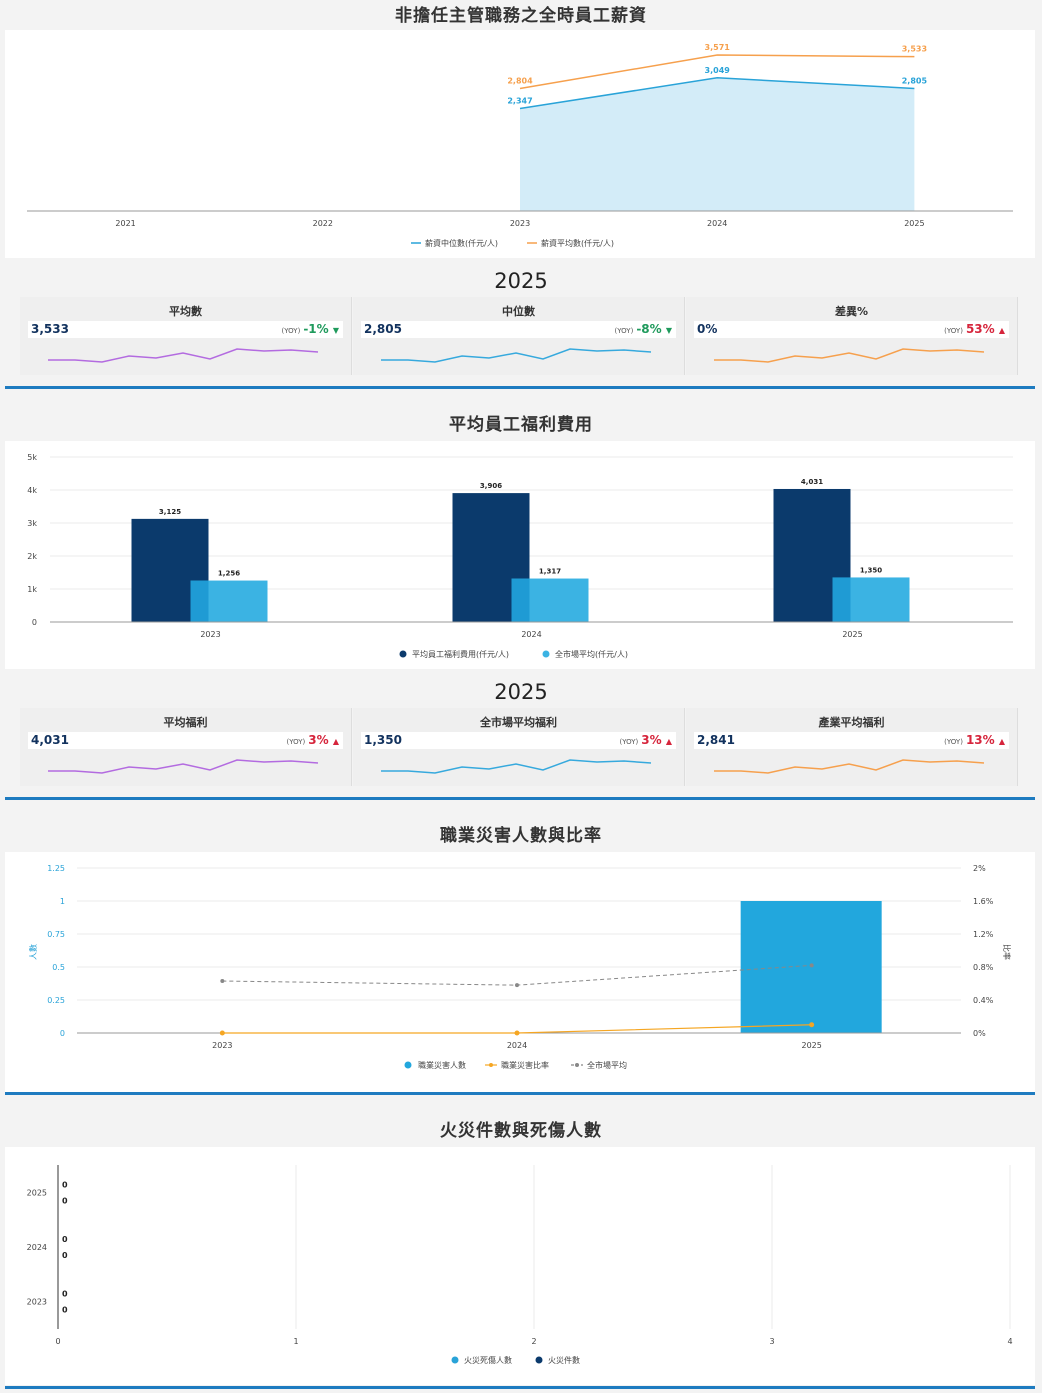 The height and width of the screenshot is (1393, 1042). Describe the element at coordinates (914, 49) in the screenshot. I see `data-label: 3,533` at that location.